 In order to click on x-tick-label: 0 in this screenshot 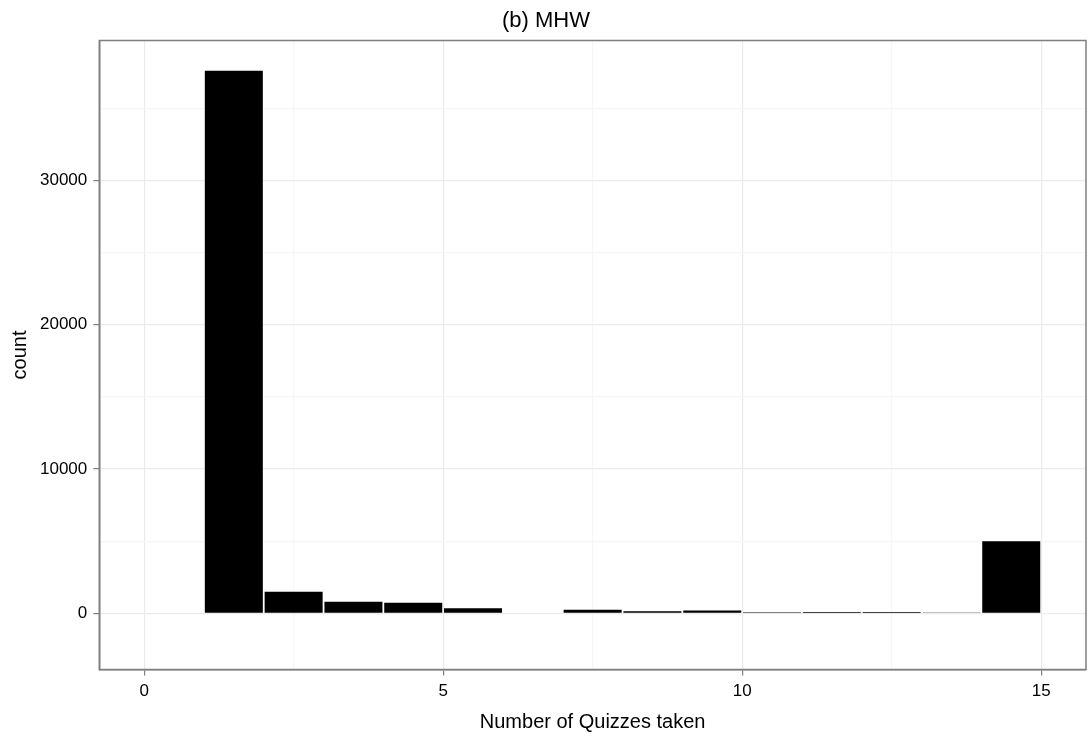, I will do `click(144, 691)`.